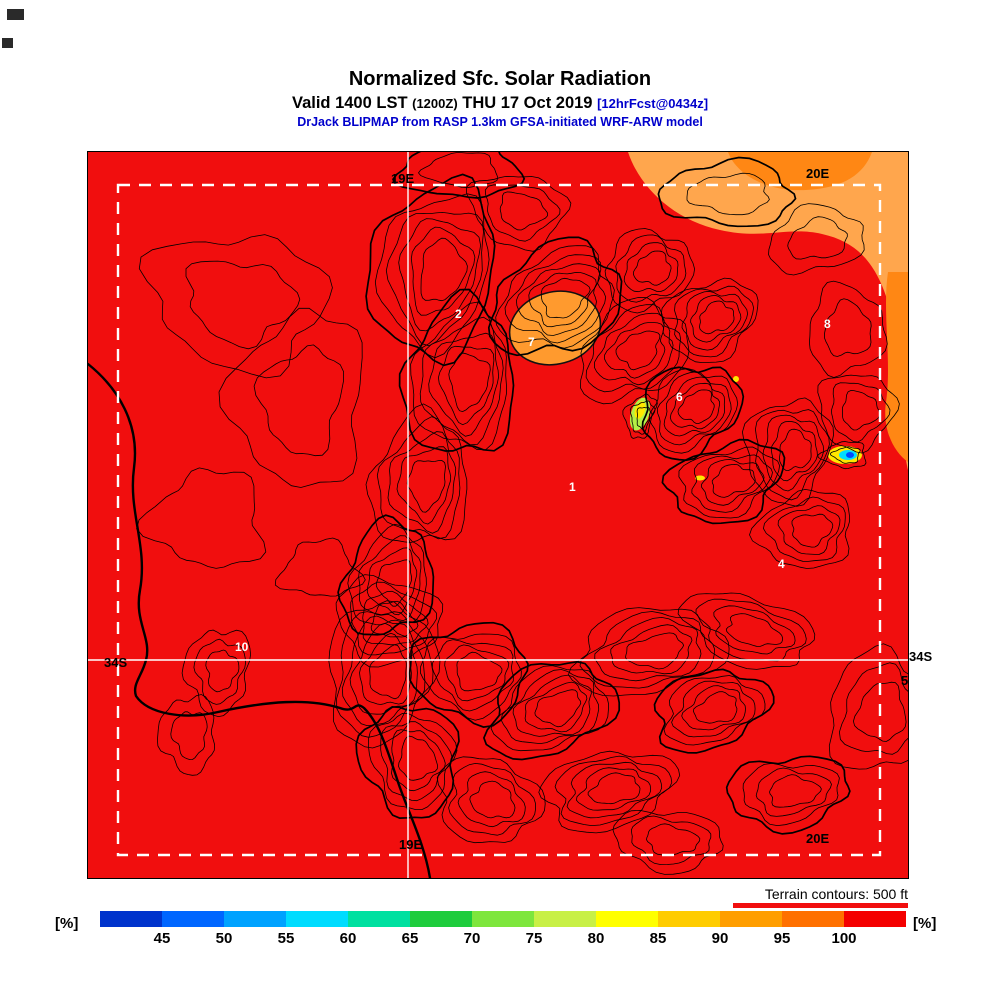 Image resolution: width=1000 pixels, height=1000 pixels. What do you see at coordinates (818, 173) in the screenshot?
I see `label-20e-top: 20E` at bounding box center [818, 173].